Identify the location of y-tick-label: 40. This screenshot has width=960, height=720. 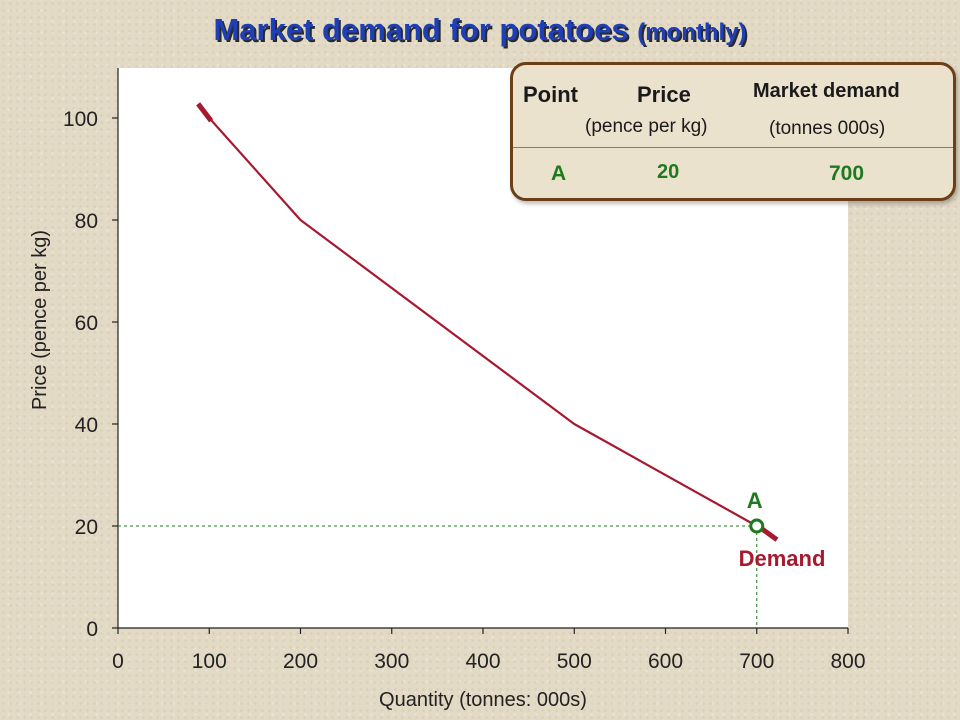
(86, 425).